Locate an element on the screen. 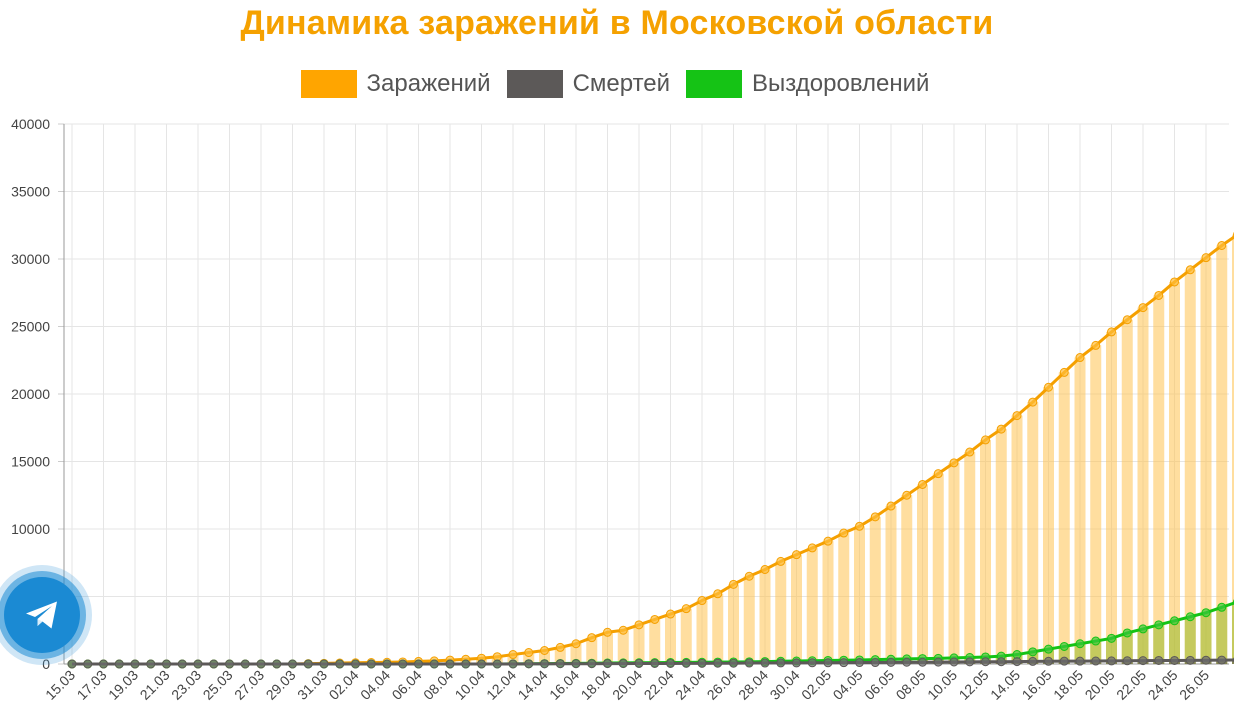 This screenshot has width=1234, height=713. telegram-button is located at coordinates (46, 615).